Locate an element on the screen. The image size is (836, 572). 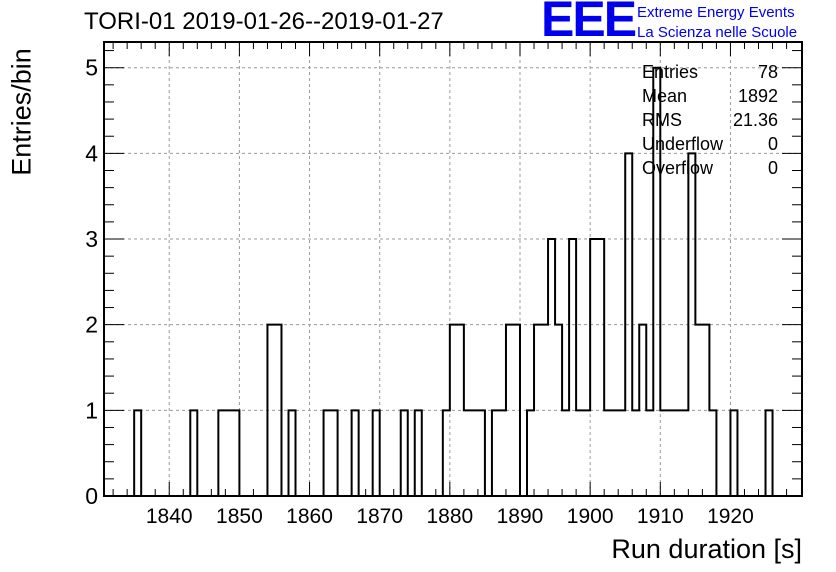
y-tick-label: 0 is located at coordinates (91, 496).